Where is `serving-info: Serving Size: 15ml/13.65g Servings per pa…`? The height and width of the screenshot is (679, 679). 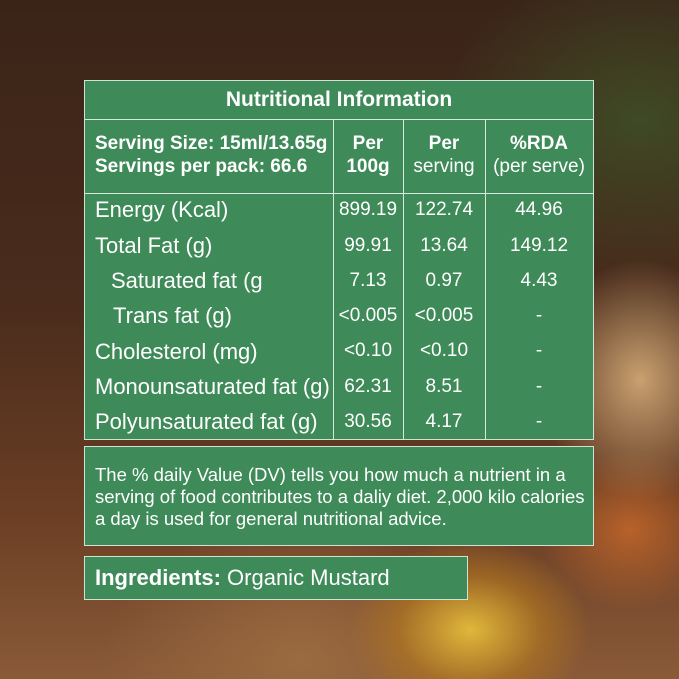 serving-info: Serving Size: 15ml/13.65g Servings per pa… is located at coordinates (213, 156).